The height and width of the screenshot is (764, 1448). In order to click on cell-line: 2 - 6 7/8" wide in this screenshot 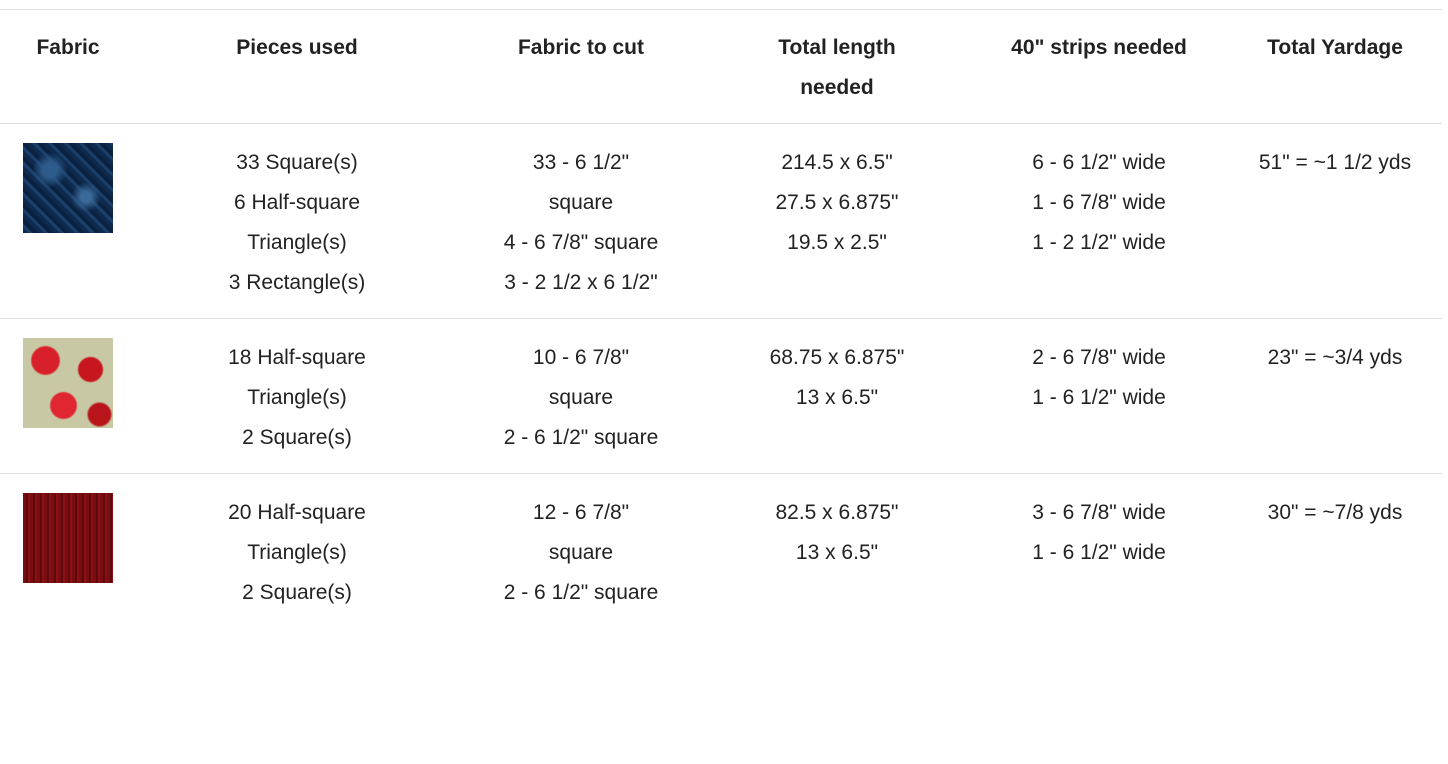, I will do `click(1099, 357)`.